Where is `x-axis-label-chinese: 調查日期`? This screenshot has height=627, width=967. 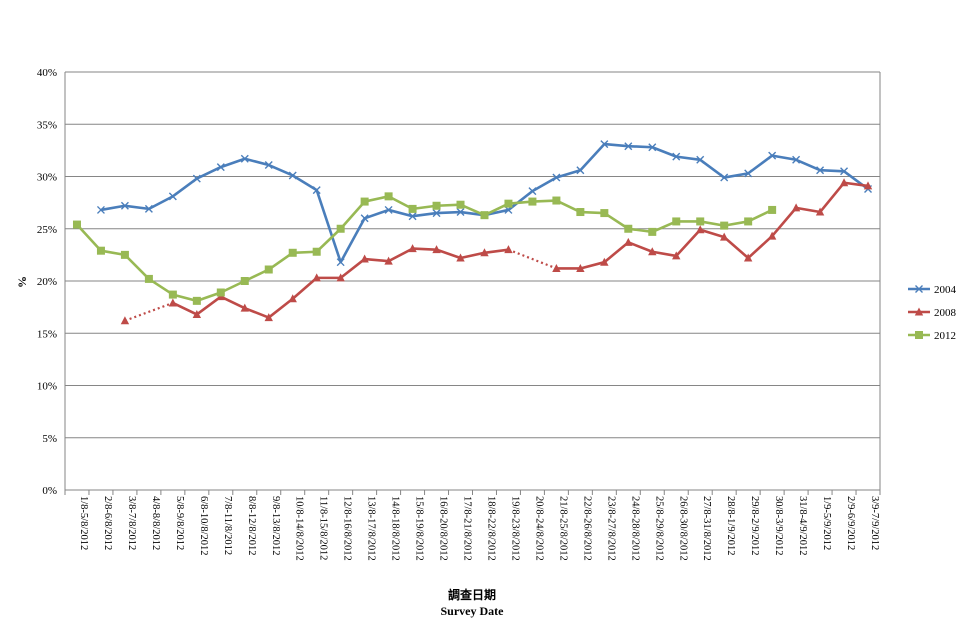 x-axis-label-chinese: 調查日期 is located at coordinates (472, 594).